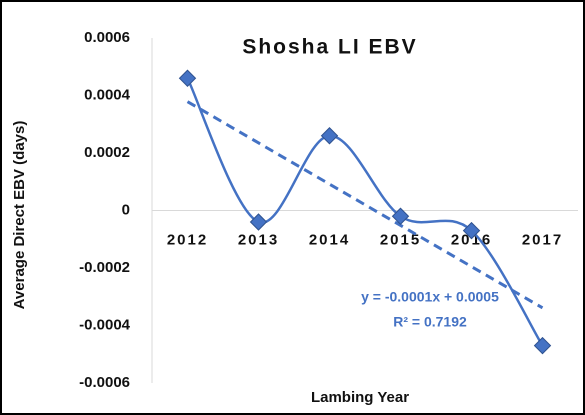 Image resolution: width=585 pixels, height=415 pixels. Describe the element at coordinates (258, 239) in the screenshot. I see `x-tick-label: 2013` at that location.